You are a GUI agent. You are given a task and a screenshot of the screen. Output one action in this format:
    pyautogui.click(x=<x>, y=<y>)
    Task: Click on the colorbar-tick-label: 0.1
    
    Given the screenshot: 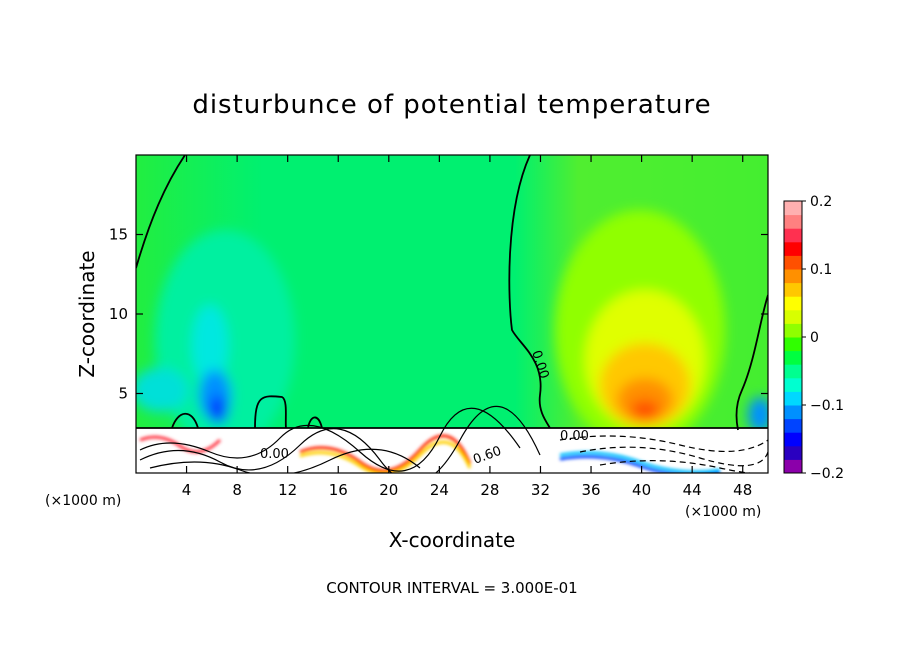 What is the action you would take?
    pyautogui.click(x=821, y=270)
    